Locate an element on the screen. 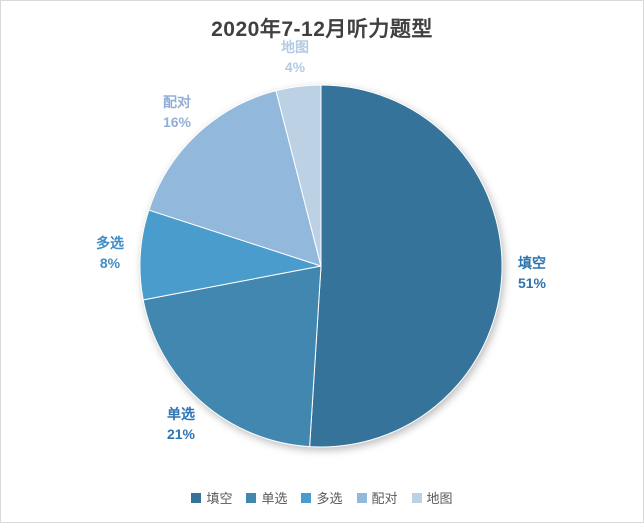 The width and height of the screenshot is (644, 523). legend-label: 填空 is located at coordinates (219, 498).